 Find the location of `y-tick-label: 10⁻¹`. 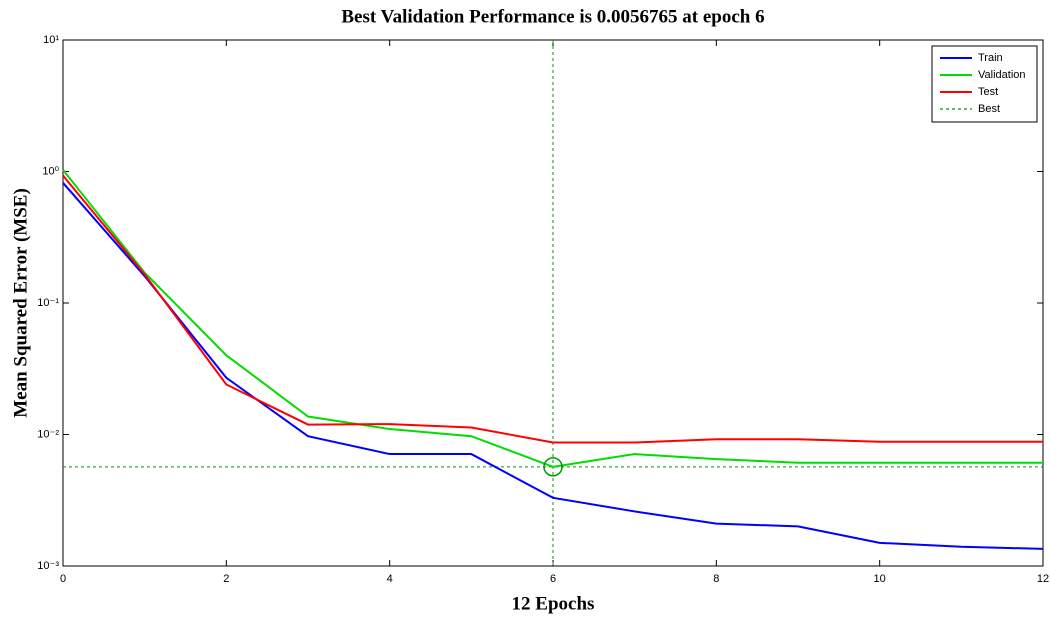

y-tick-label: 10⁻¹ is located at coordinates (48, 303).